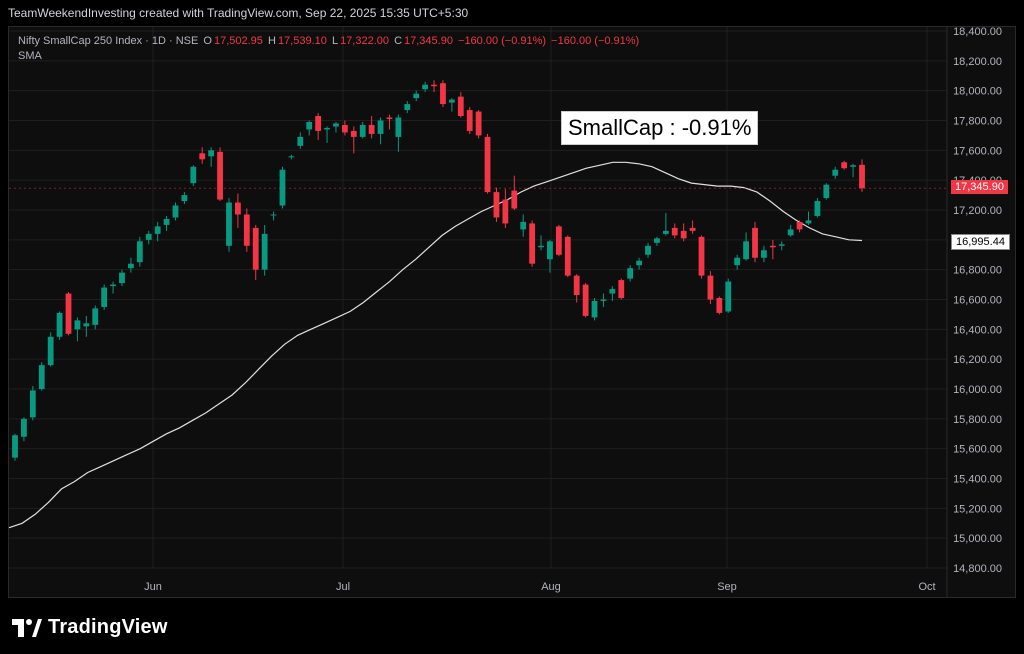 This screenshot has width=1024, height=654. Describe the element at coordinates (108, 41) in the screenshot. I see `symbol-name: Nifty SmallCap 250 Index · 1D · NSE` at that location.